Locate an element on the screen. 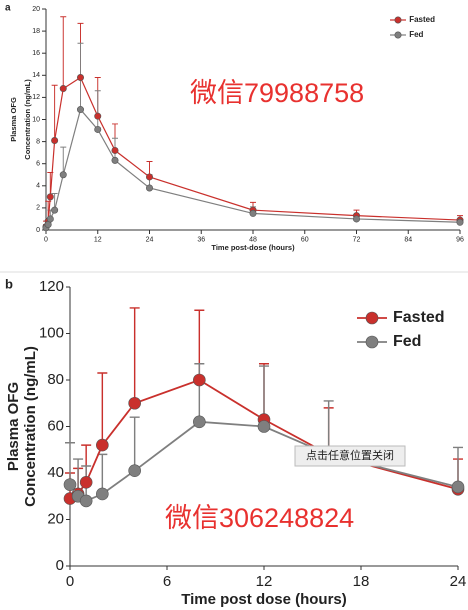 This screenshot has height=610, width=468. x-tick-label: 72 is located at coordinates (357, 239).